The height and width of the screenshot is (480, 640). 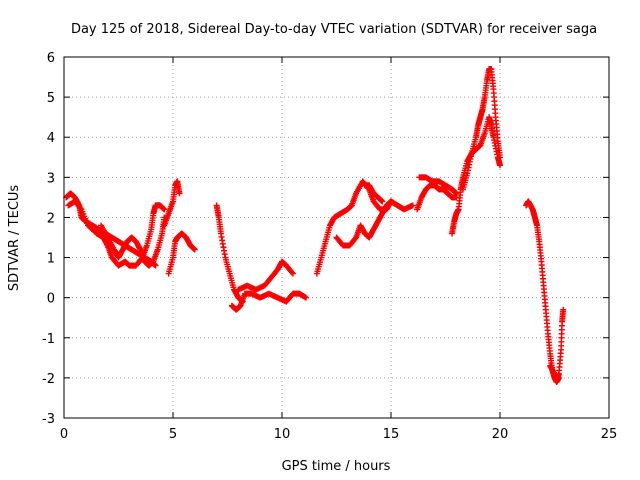 What do you see at coordinates (336, 466) in the screenshot?
I see `x-axis-label: GPS time / hours` at bounding box center [336, 466].